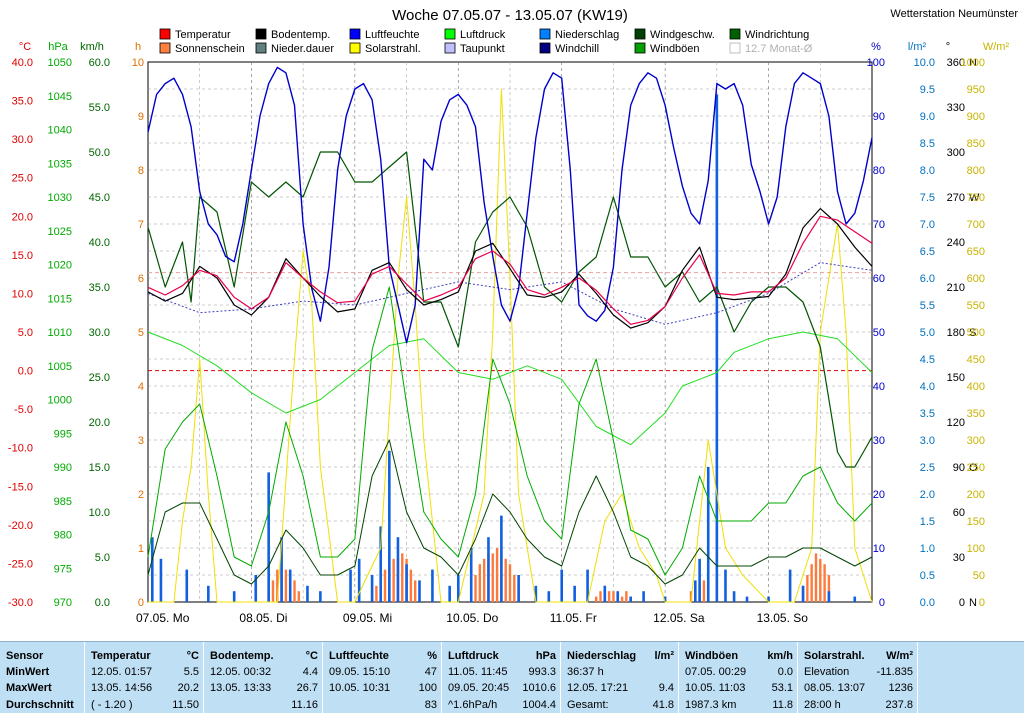 The height and width of the screenshot is (713, 1024). I want to click on tick-label: 5.0, so click(25, 333).